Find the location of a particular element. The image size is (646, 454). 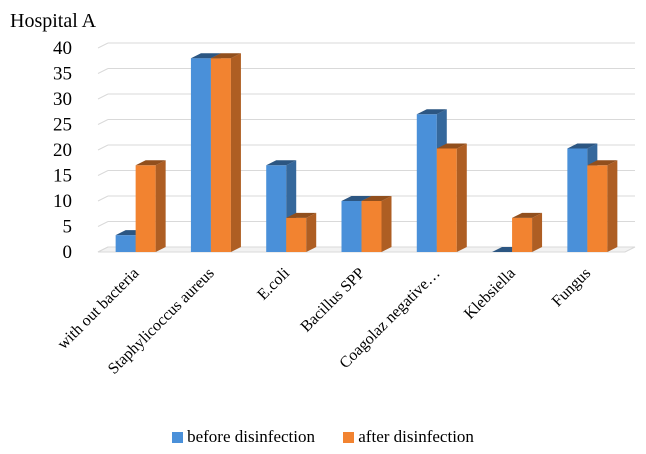

bar-after-5-side is located at coordinates (537, 232).